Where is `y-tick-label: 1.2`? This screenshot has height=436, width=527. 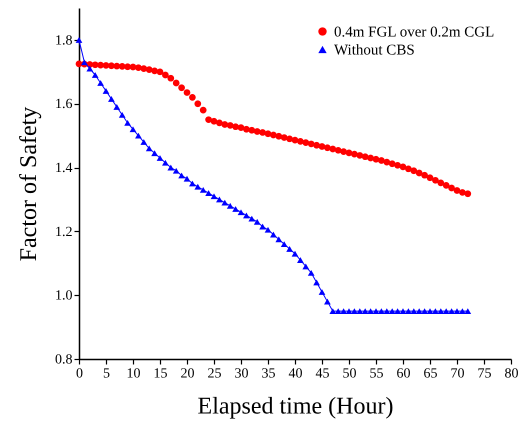
y-tick-label: 1.2 is located at coordinates (63, 232).